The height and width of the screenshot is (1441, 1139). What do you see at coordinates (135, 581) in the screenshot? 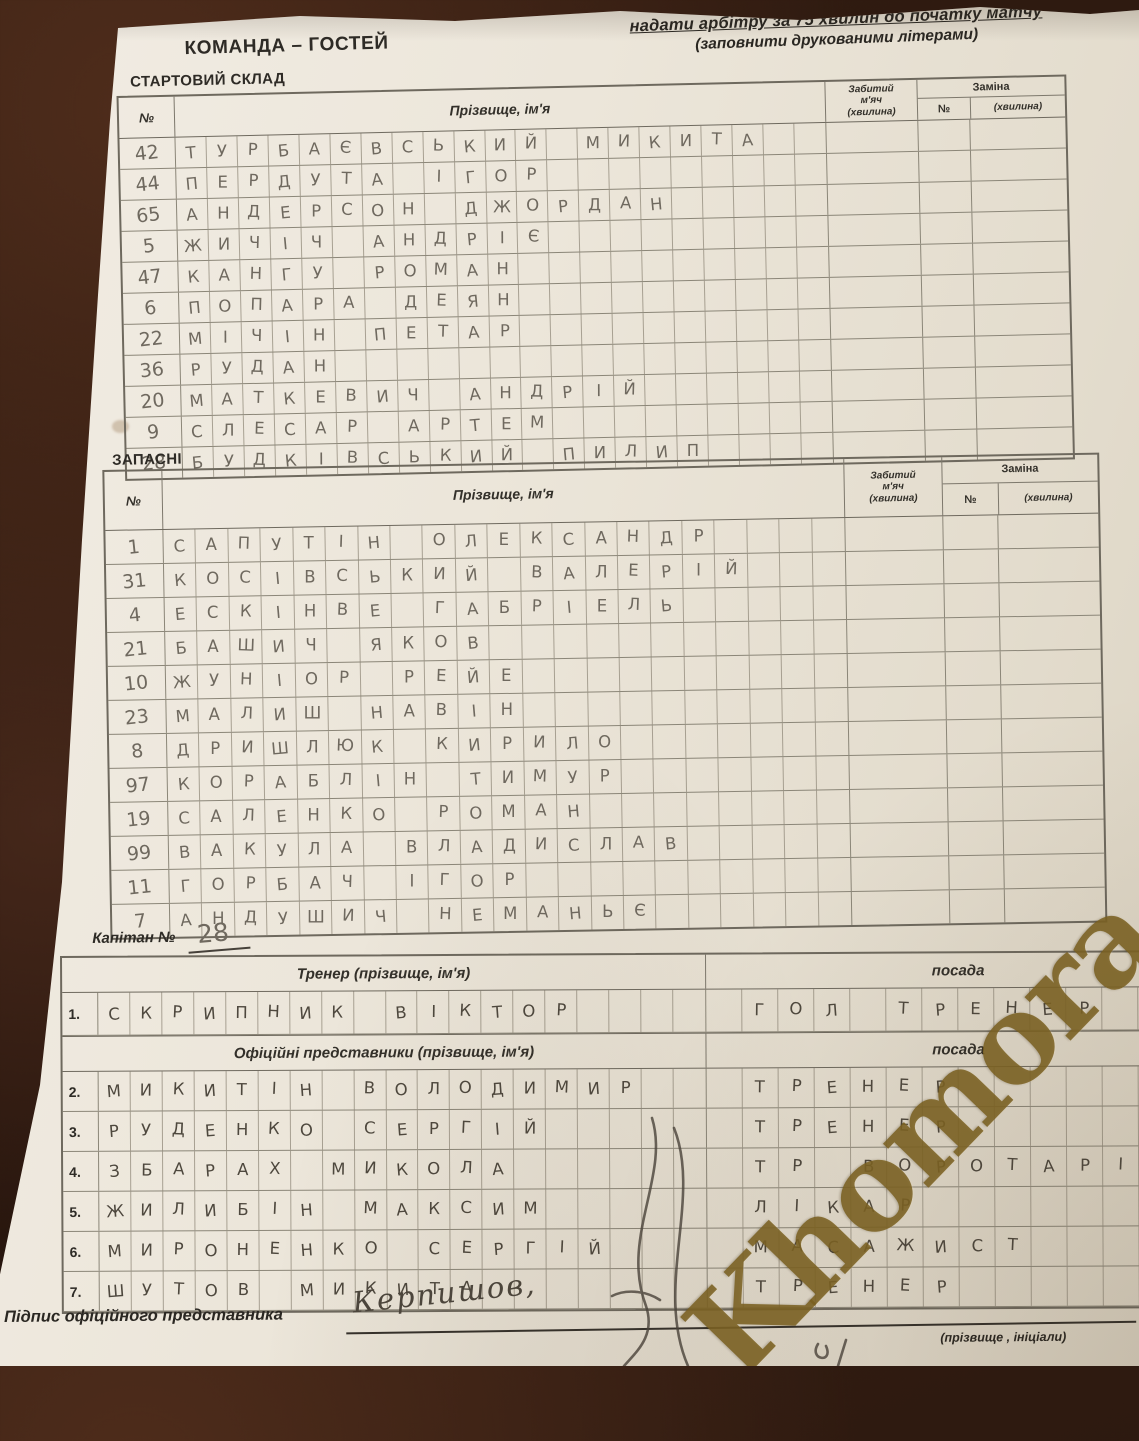
I see `player-number: 31` at bounding box center [135, 581].